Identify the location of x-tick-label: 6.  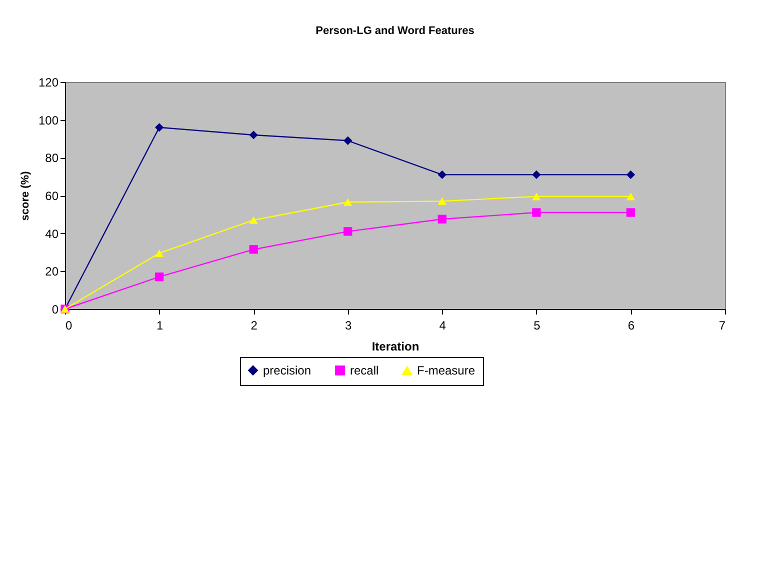
(631, 325).